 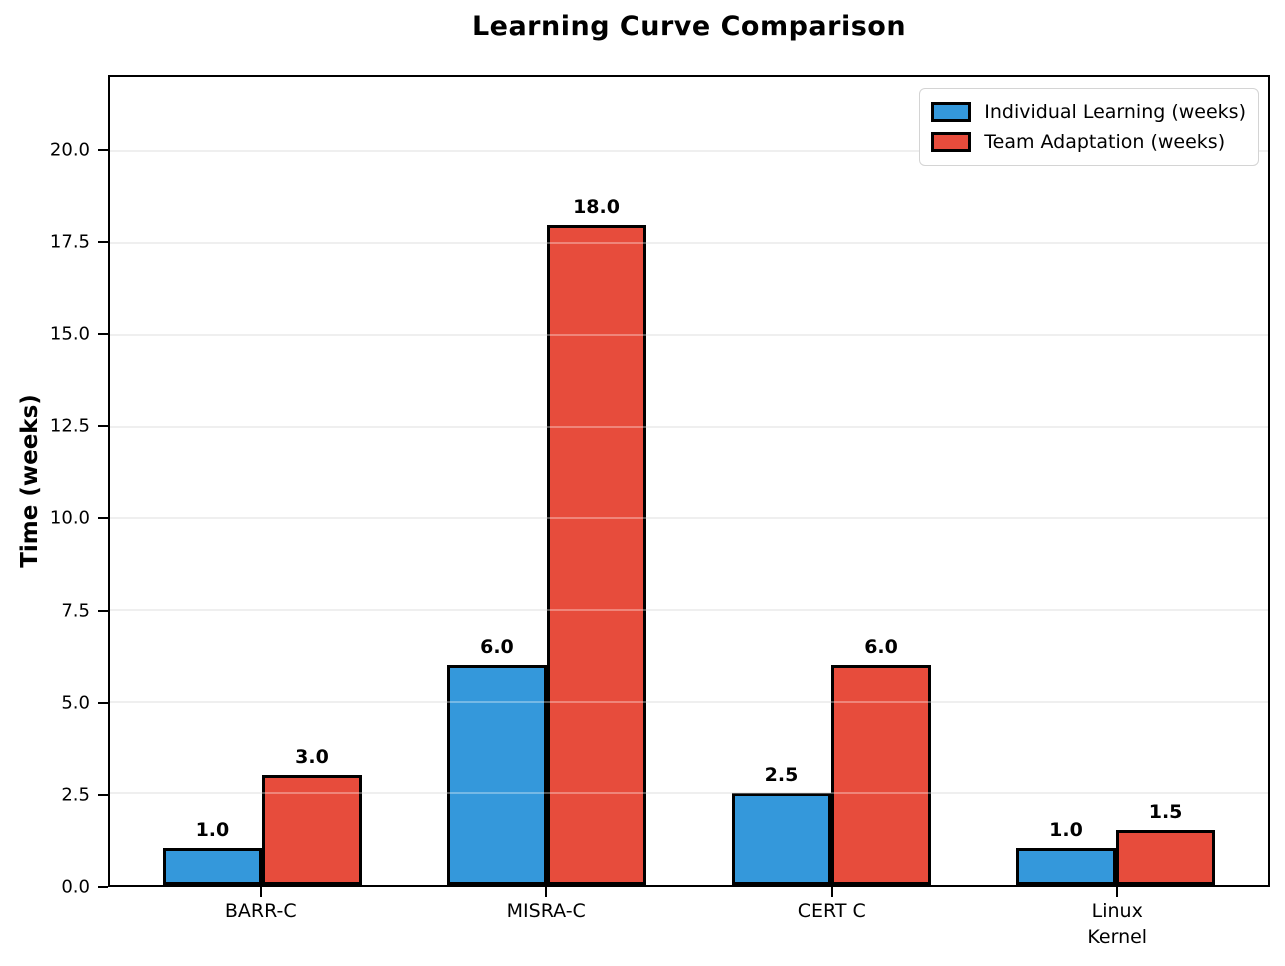 What do you see at coordinates (1165, 857) in the screenshot?
I see `bar-series1-linux` at bounding box center [1165, 857].